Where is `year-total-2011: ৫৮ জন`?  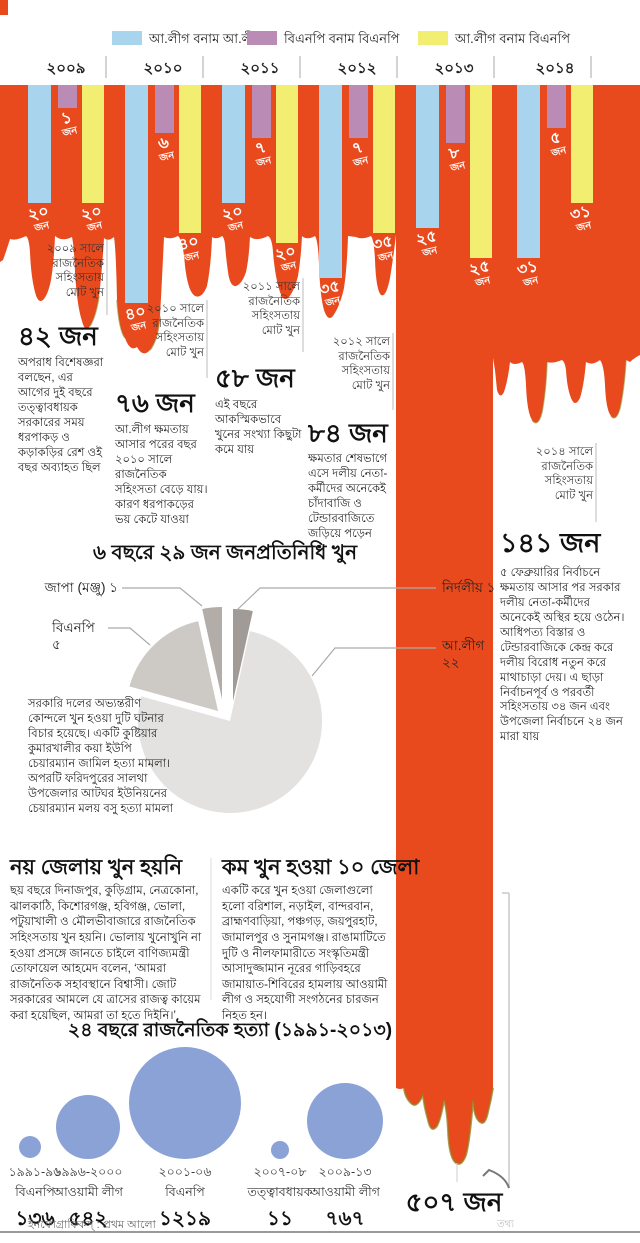
year-total-2011: ৫৮ জন is located at coordinates (255, 378).